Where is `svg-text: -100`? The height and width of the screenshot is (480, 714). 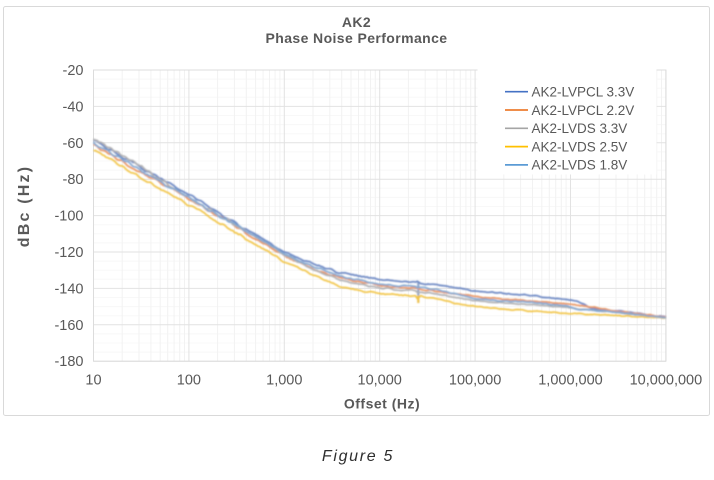 svg-text: -100 is located at coordinates (68, 217).